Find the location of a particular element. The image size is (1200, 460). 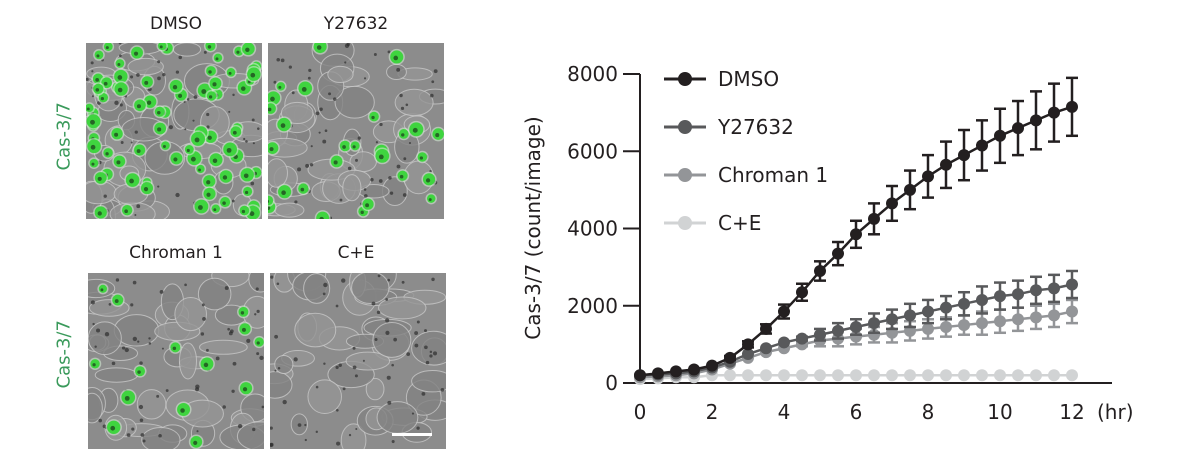

legend-item: C+E is located at coordinates (712, 223).